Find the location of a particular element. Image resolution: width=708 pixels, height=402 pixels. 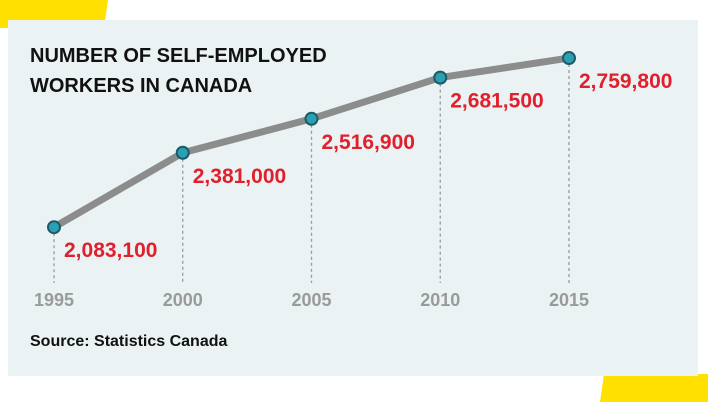

x-tick-2010: 2010 is located at coordinates (440, 300).